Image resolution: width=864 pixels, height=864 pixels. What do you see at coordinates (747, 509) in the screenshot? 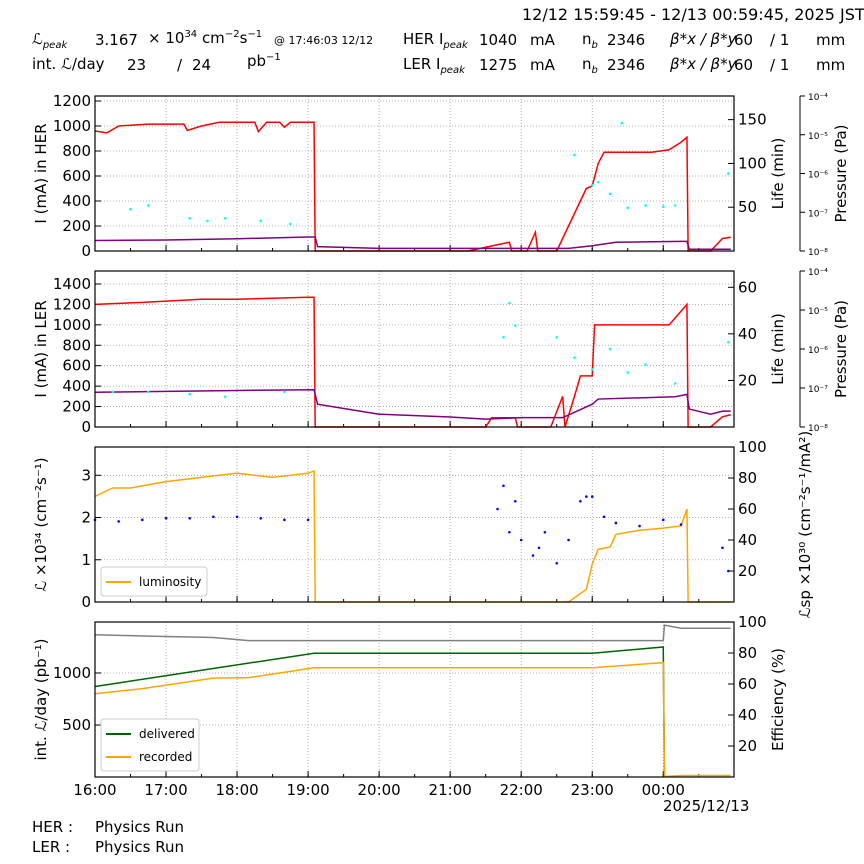
I see `y2-tick-label: 60` at bounding box center [747, 509].